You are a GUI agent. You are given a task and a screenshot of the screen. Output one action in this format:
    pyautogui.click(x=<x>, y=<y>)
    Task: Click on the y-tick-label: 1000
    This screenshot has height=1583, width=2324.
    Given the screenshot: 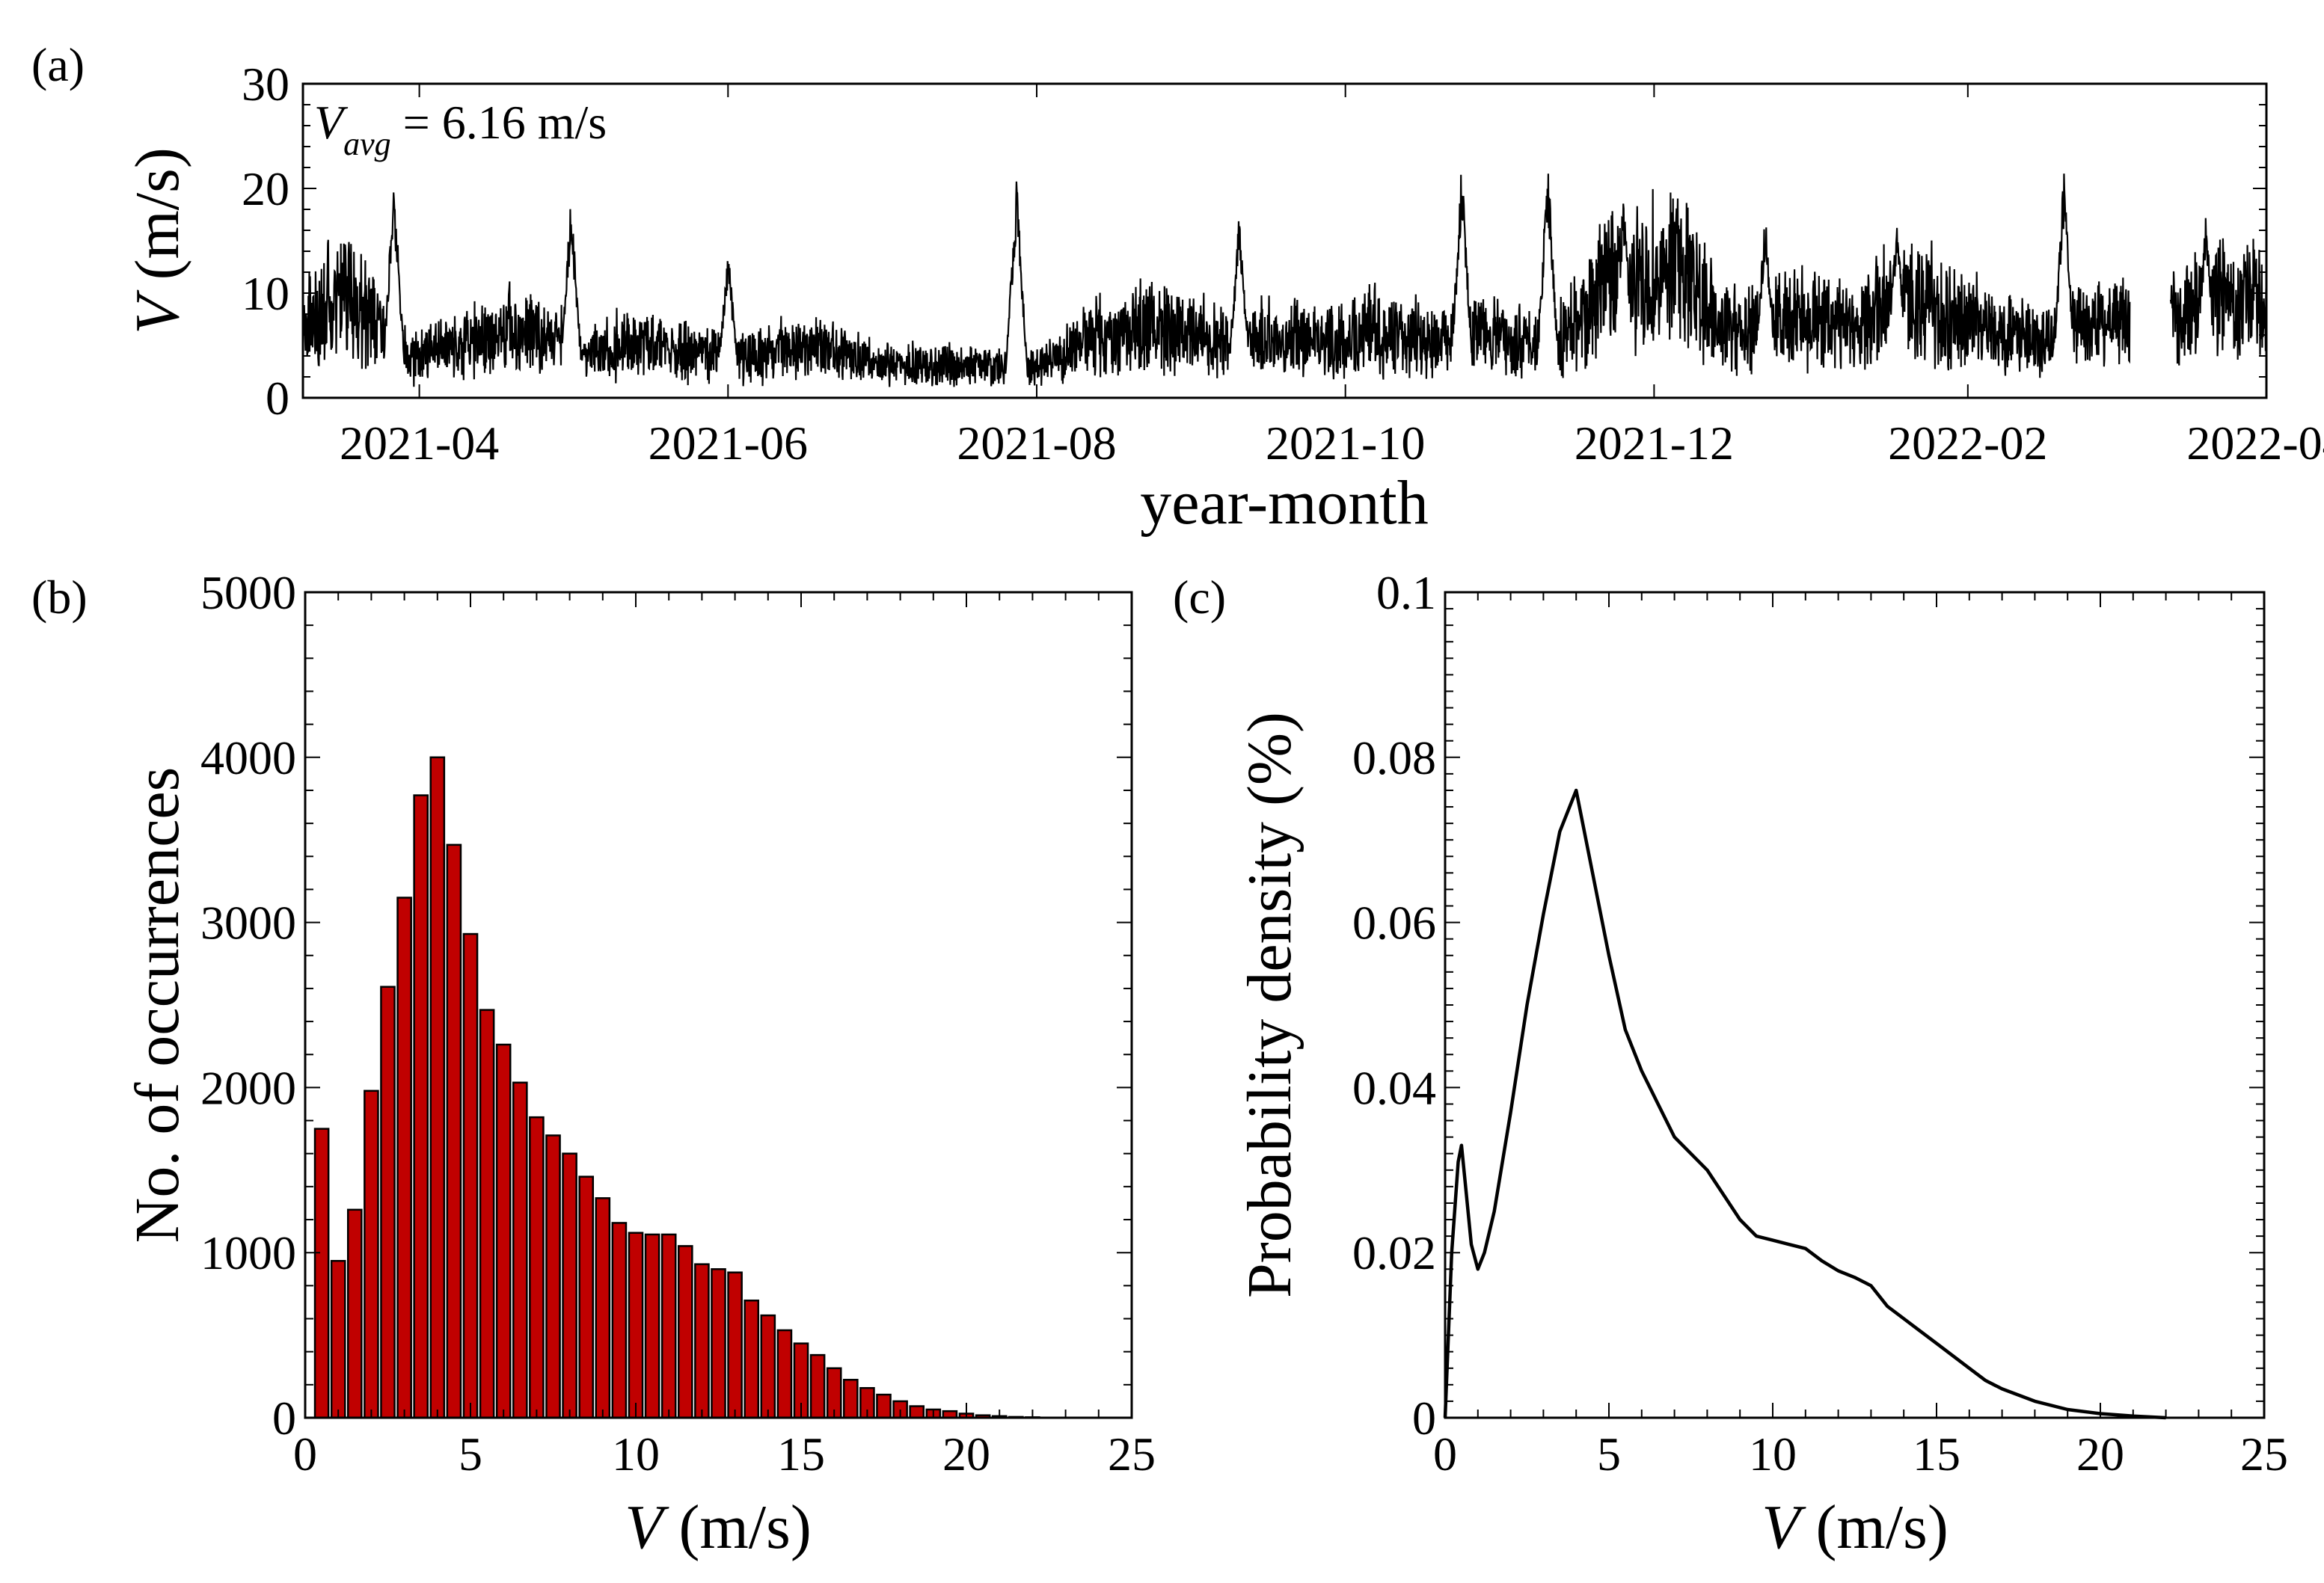 What is the action you would take?
    pyautogui.click(x=248, y=1252)
    